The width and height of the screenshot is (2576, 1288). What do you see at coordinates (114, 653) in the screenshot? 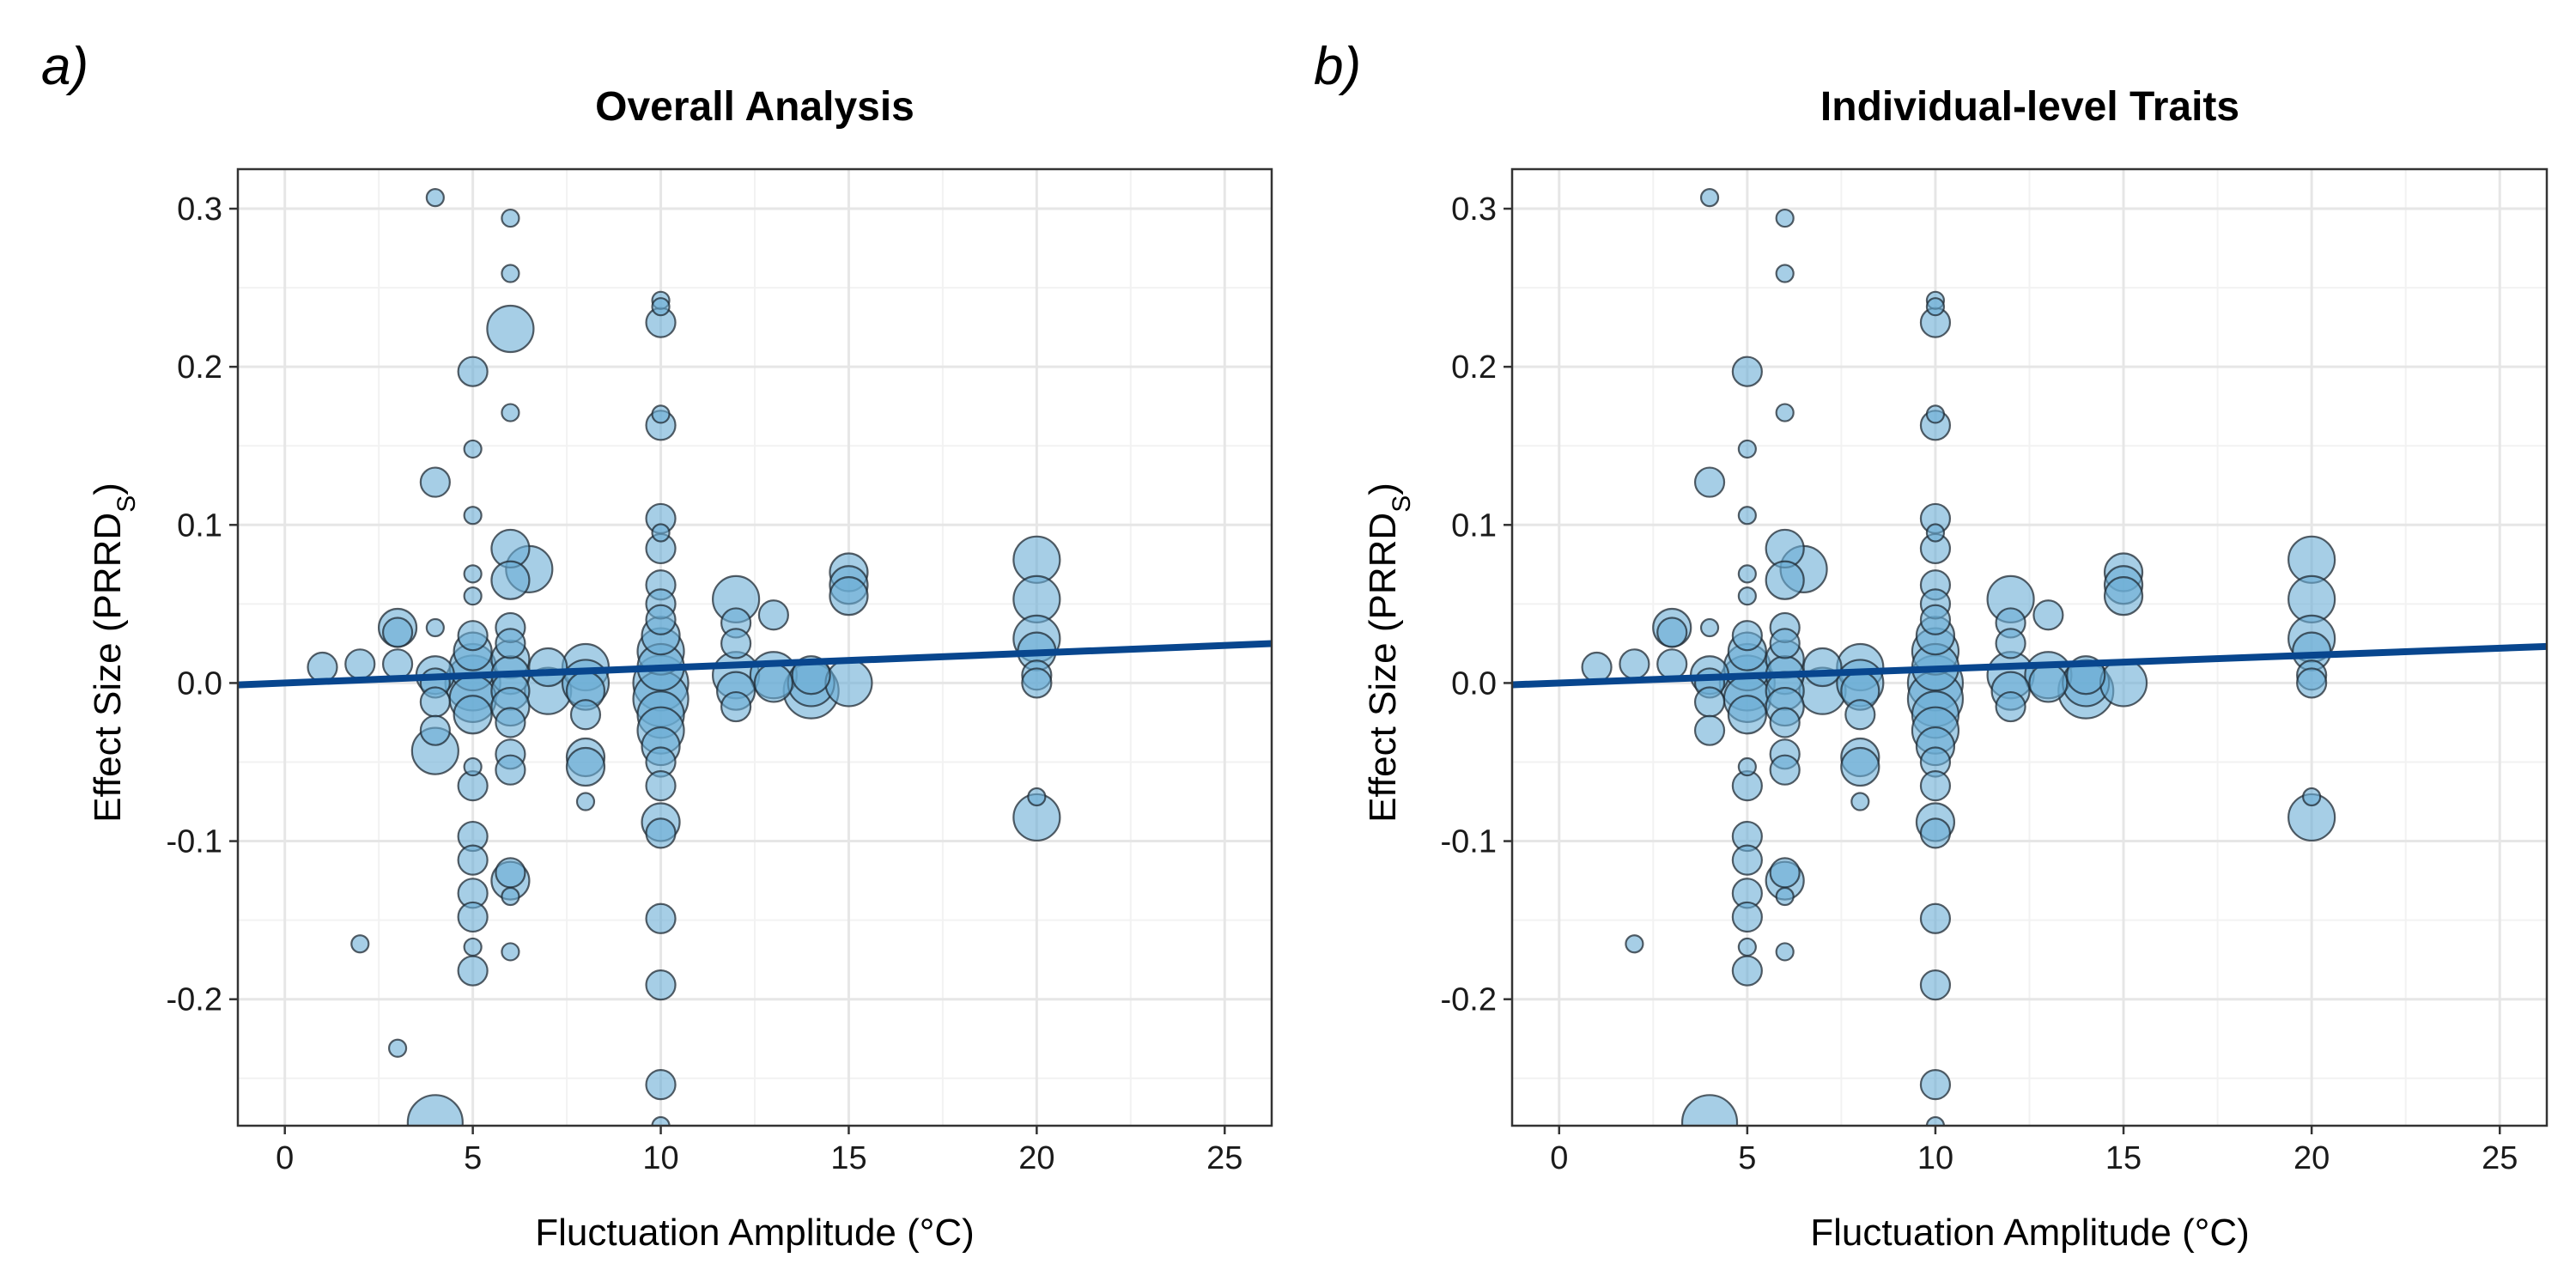
I see `y-axis-label-a: Effect Size (PRRDS)` at bounding box center [114, 653].